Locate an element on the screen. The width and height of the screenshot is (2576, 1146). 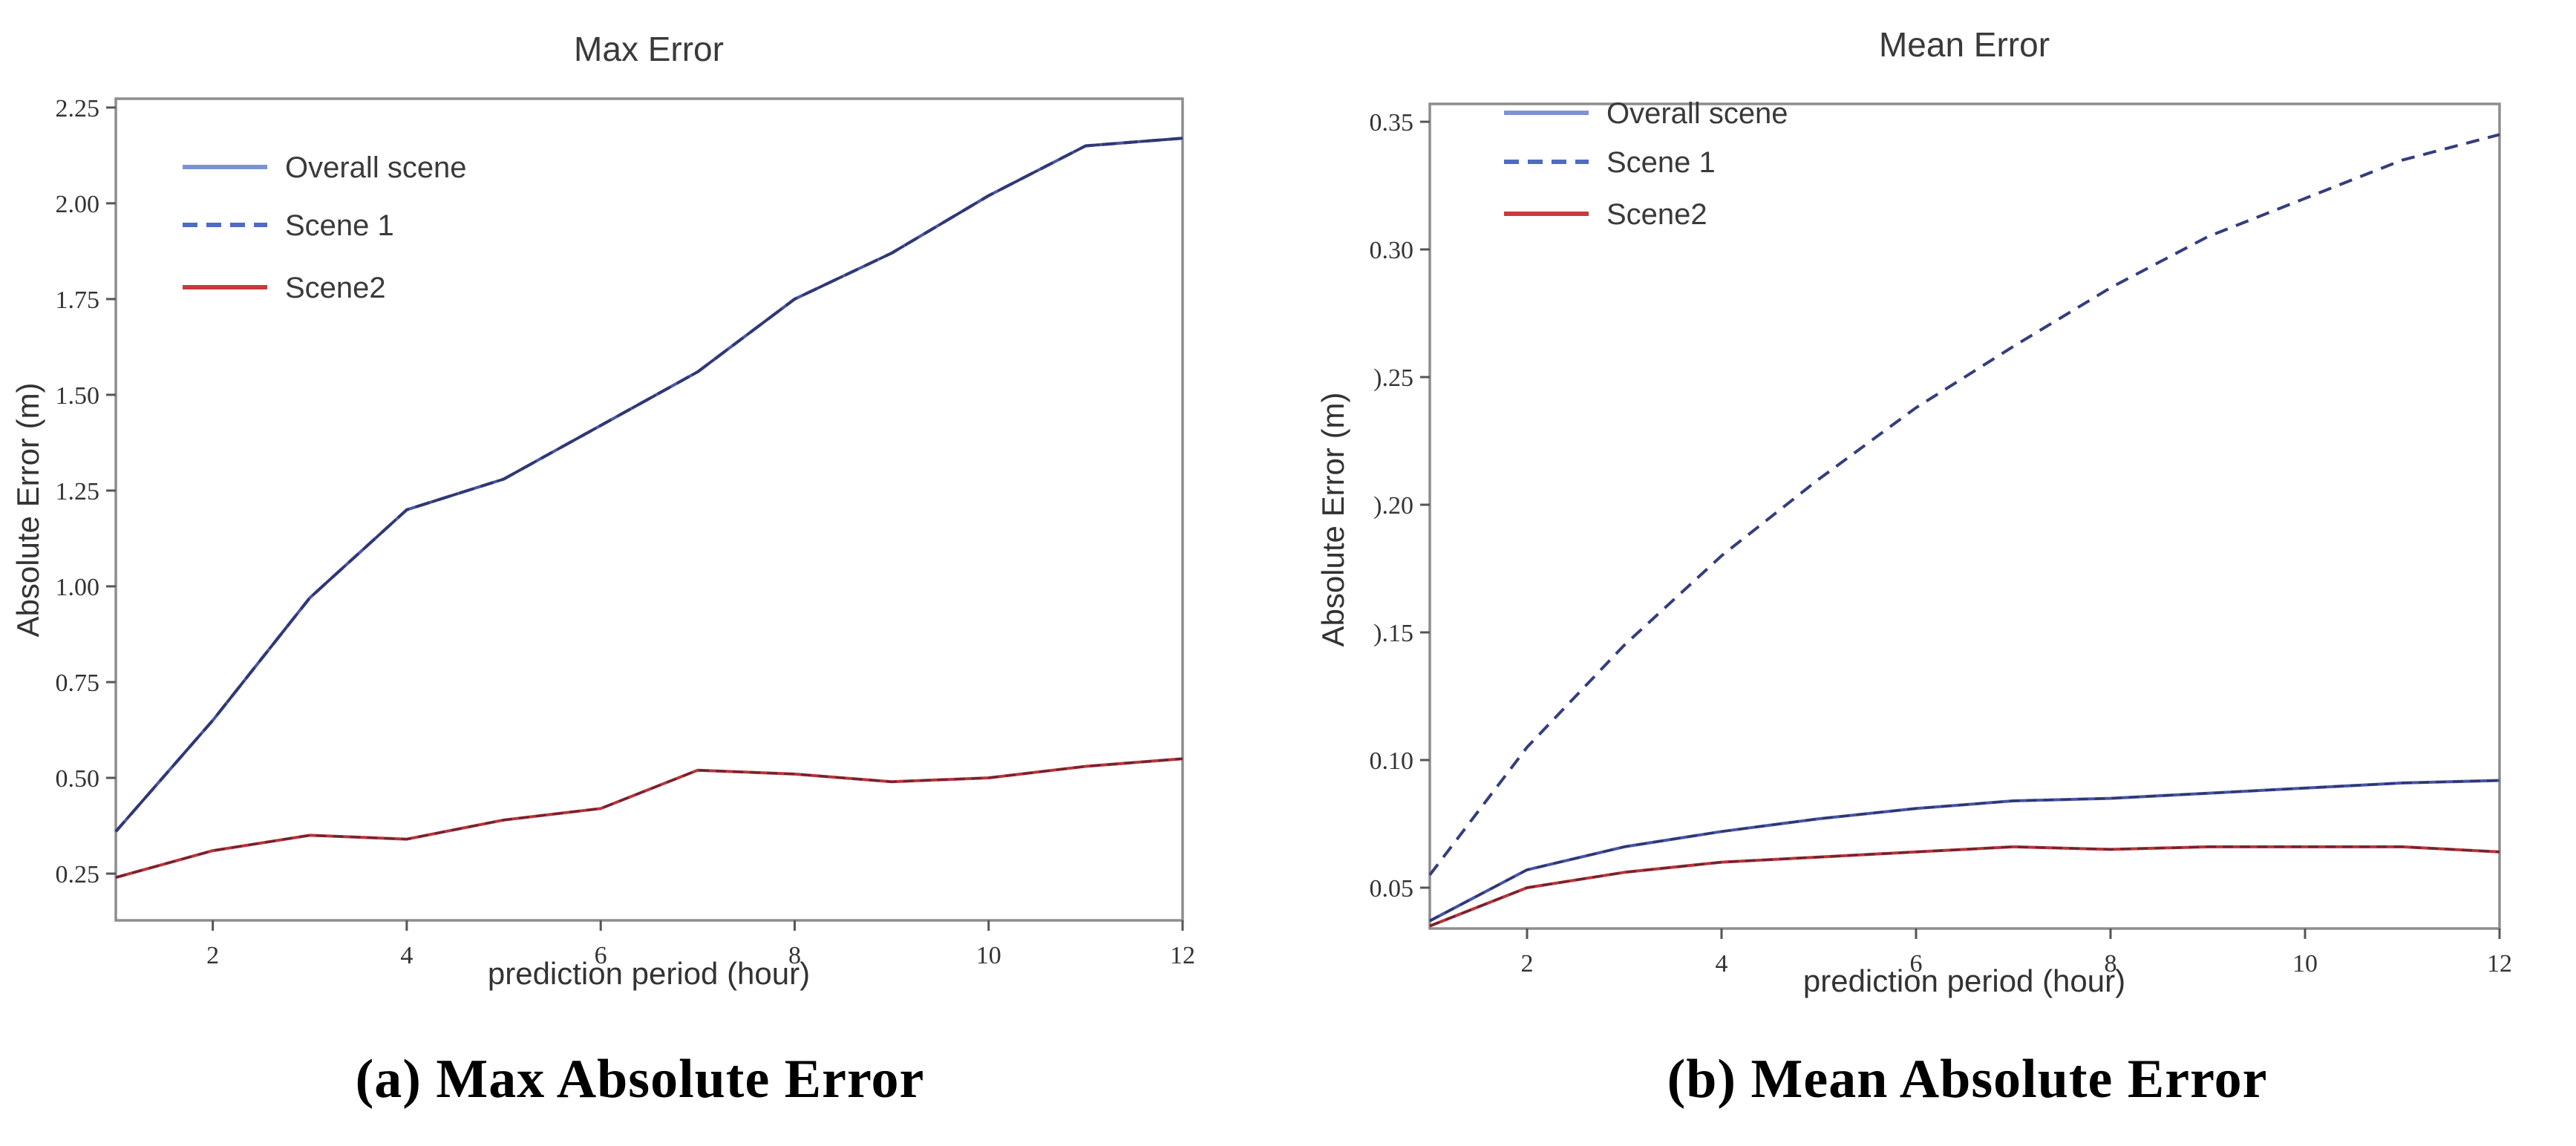
y-axis-tick-label: 0.05 is located at coordinates (1392, 889).